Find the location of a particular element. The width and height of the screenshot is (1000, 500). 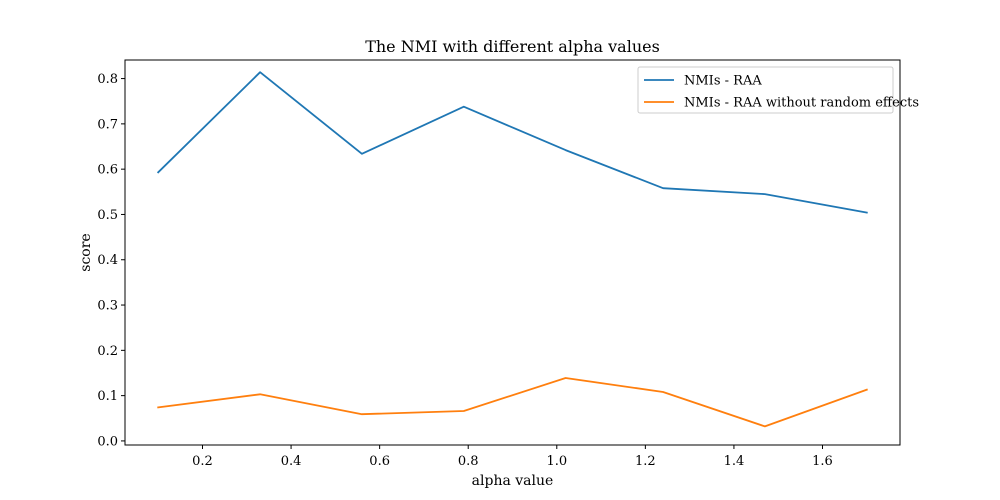

y-tick-label: 0.4 is located at coordinates (107, 260).